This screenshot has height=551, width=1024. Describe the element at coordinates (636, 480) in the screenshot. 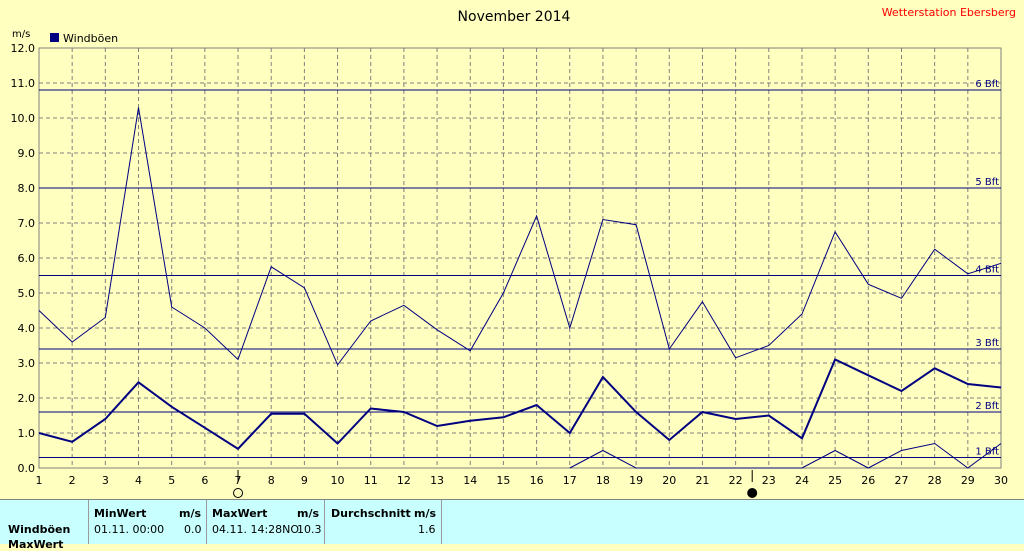

I see `x-tick-label: 19` at that location.